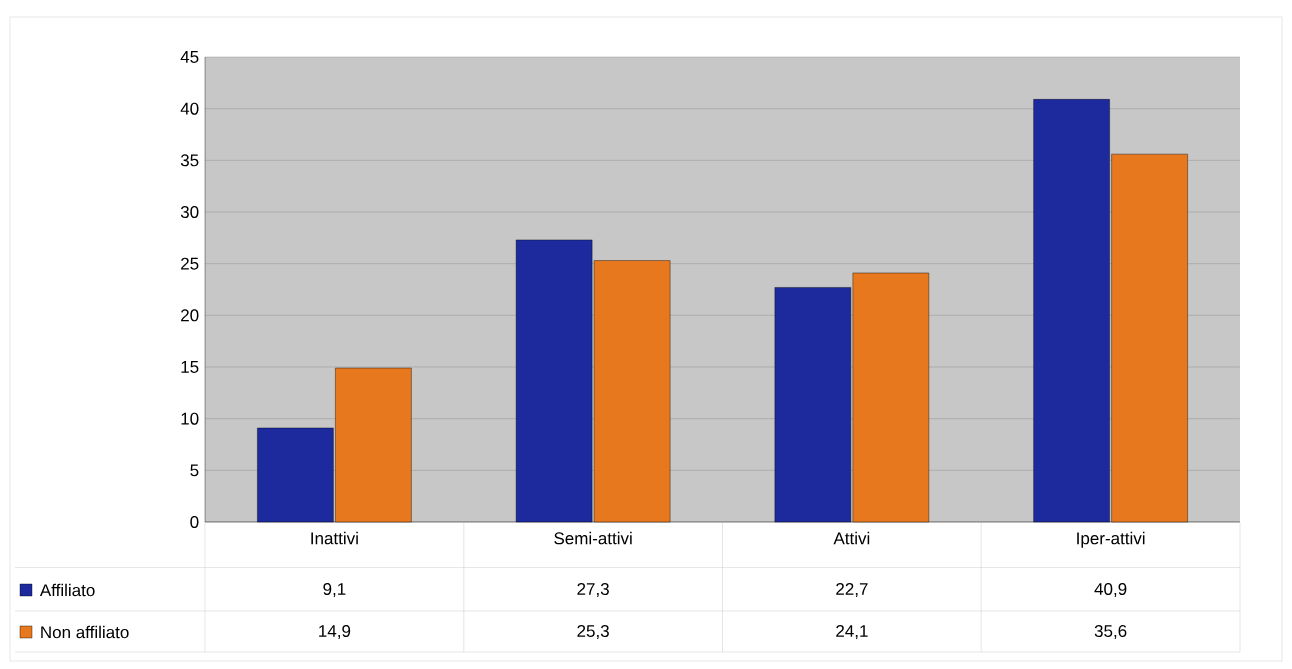 This screenshot has width=1292, height=669. Describe the element at coordinates (189, 160) in the screenshot. I see `y-tick-label: 35` at that location.